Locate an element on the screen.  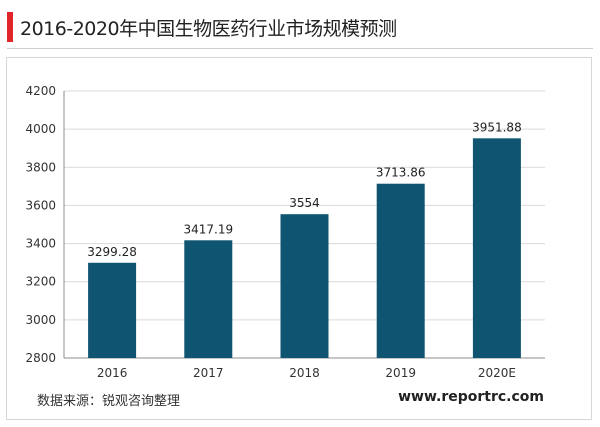
title-divider is located at coordinates (300, 48).